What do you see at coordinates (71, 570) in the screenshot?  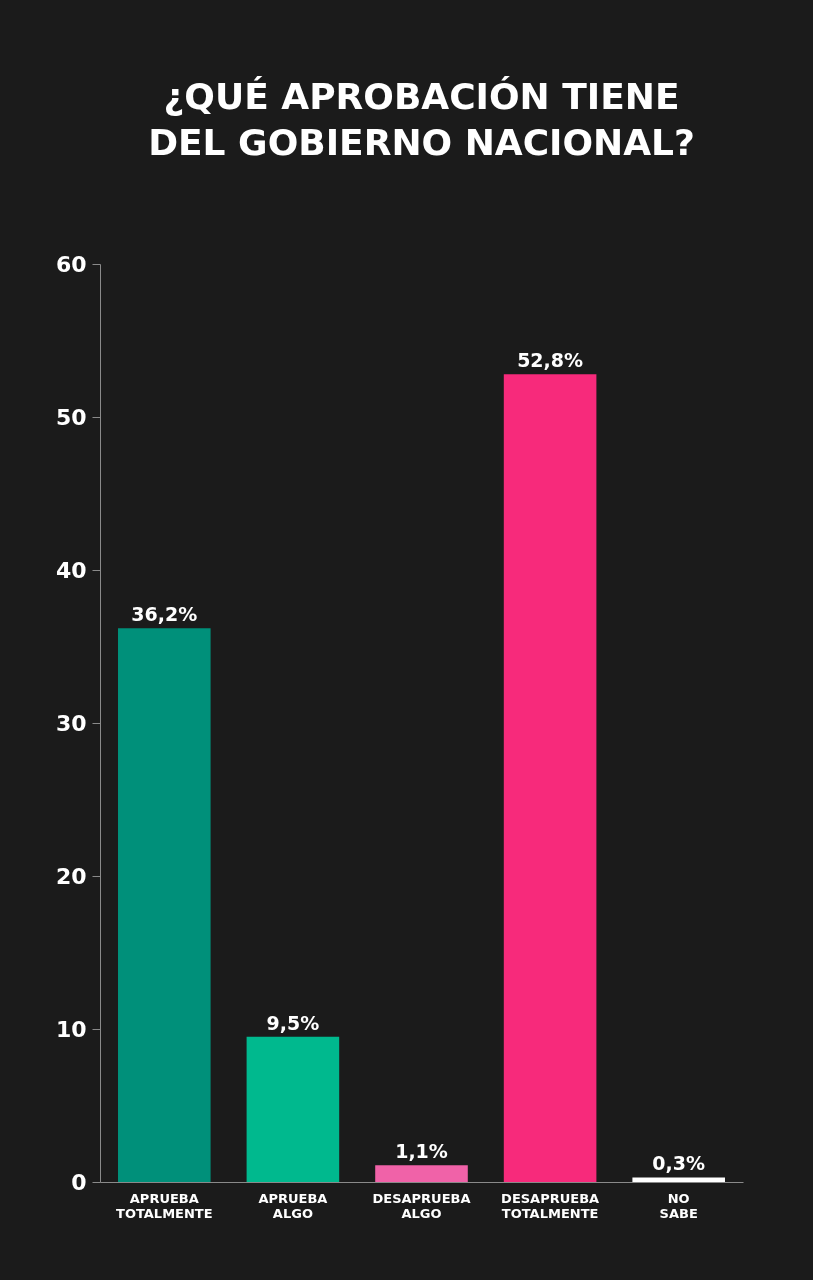 I see `y-tick-label: 40` at bounding box center [71, 570].